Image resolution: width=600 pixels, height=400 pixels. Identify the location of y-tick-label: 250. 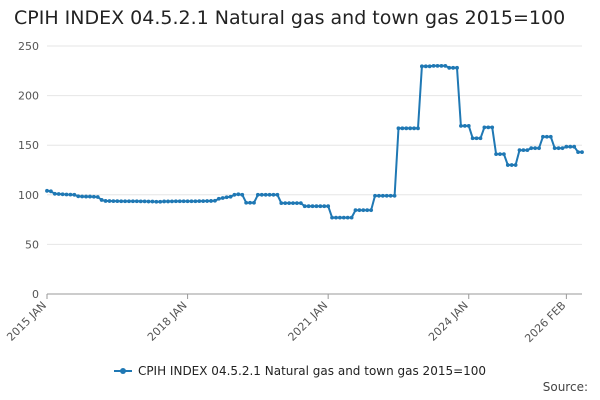
(28, 46).